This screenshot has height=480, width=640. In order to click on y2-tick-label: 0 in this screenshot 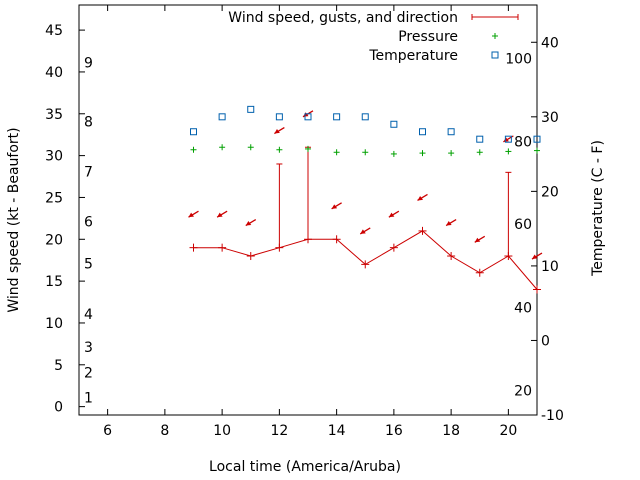, I will do `click(545, 341)`.